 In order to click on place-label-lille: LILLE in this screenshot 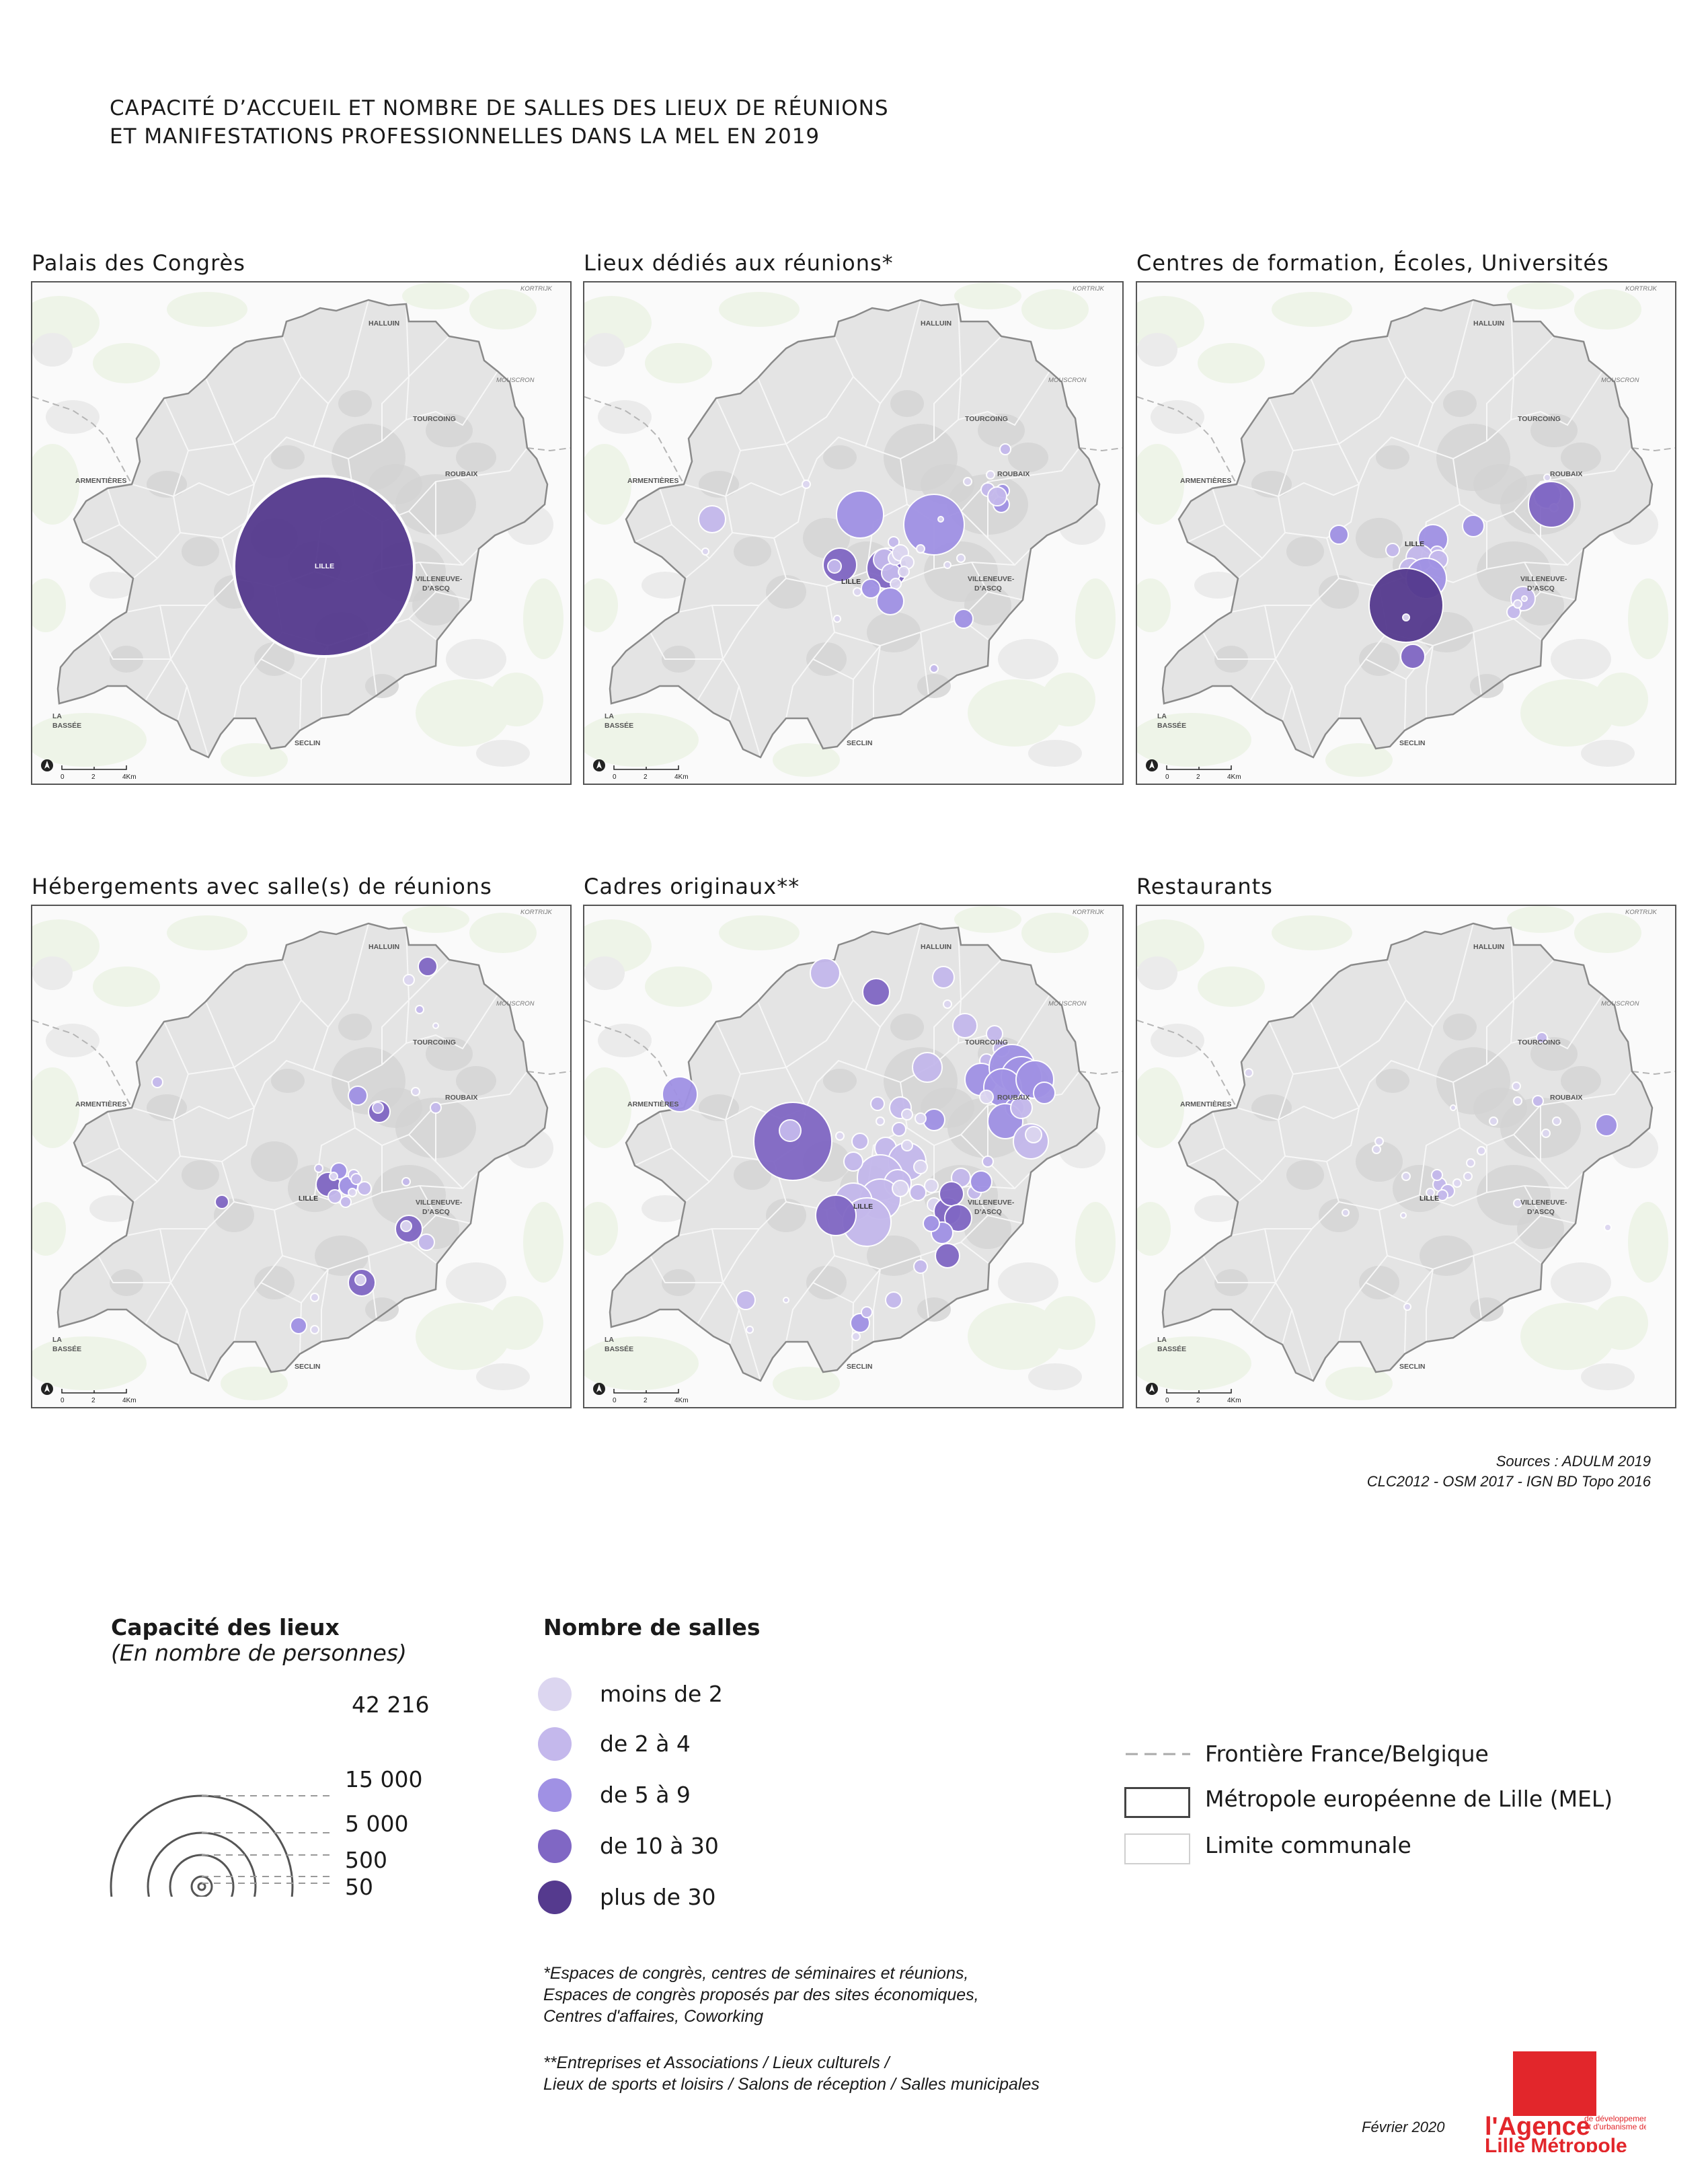, I will do `click(851, 582)`.